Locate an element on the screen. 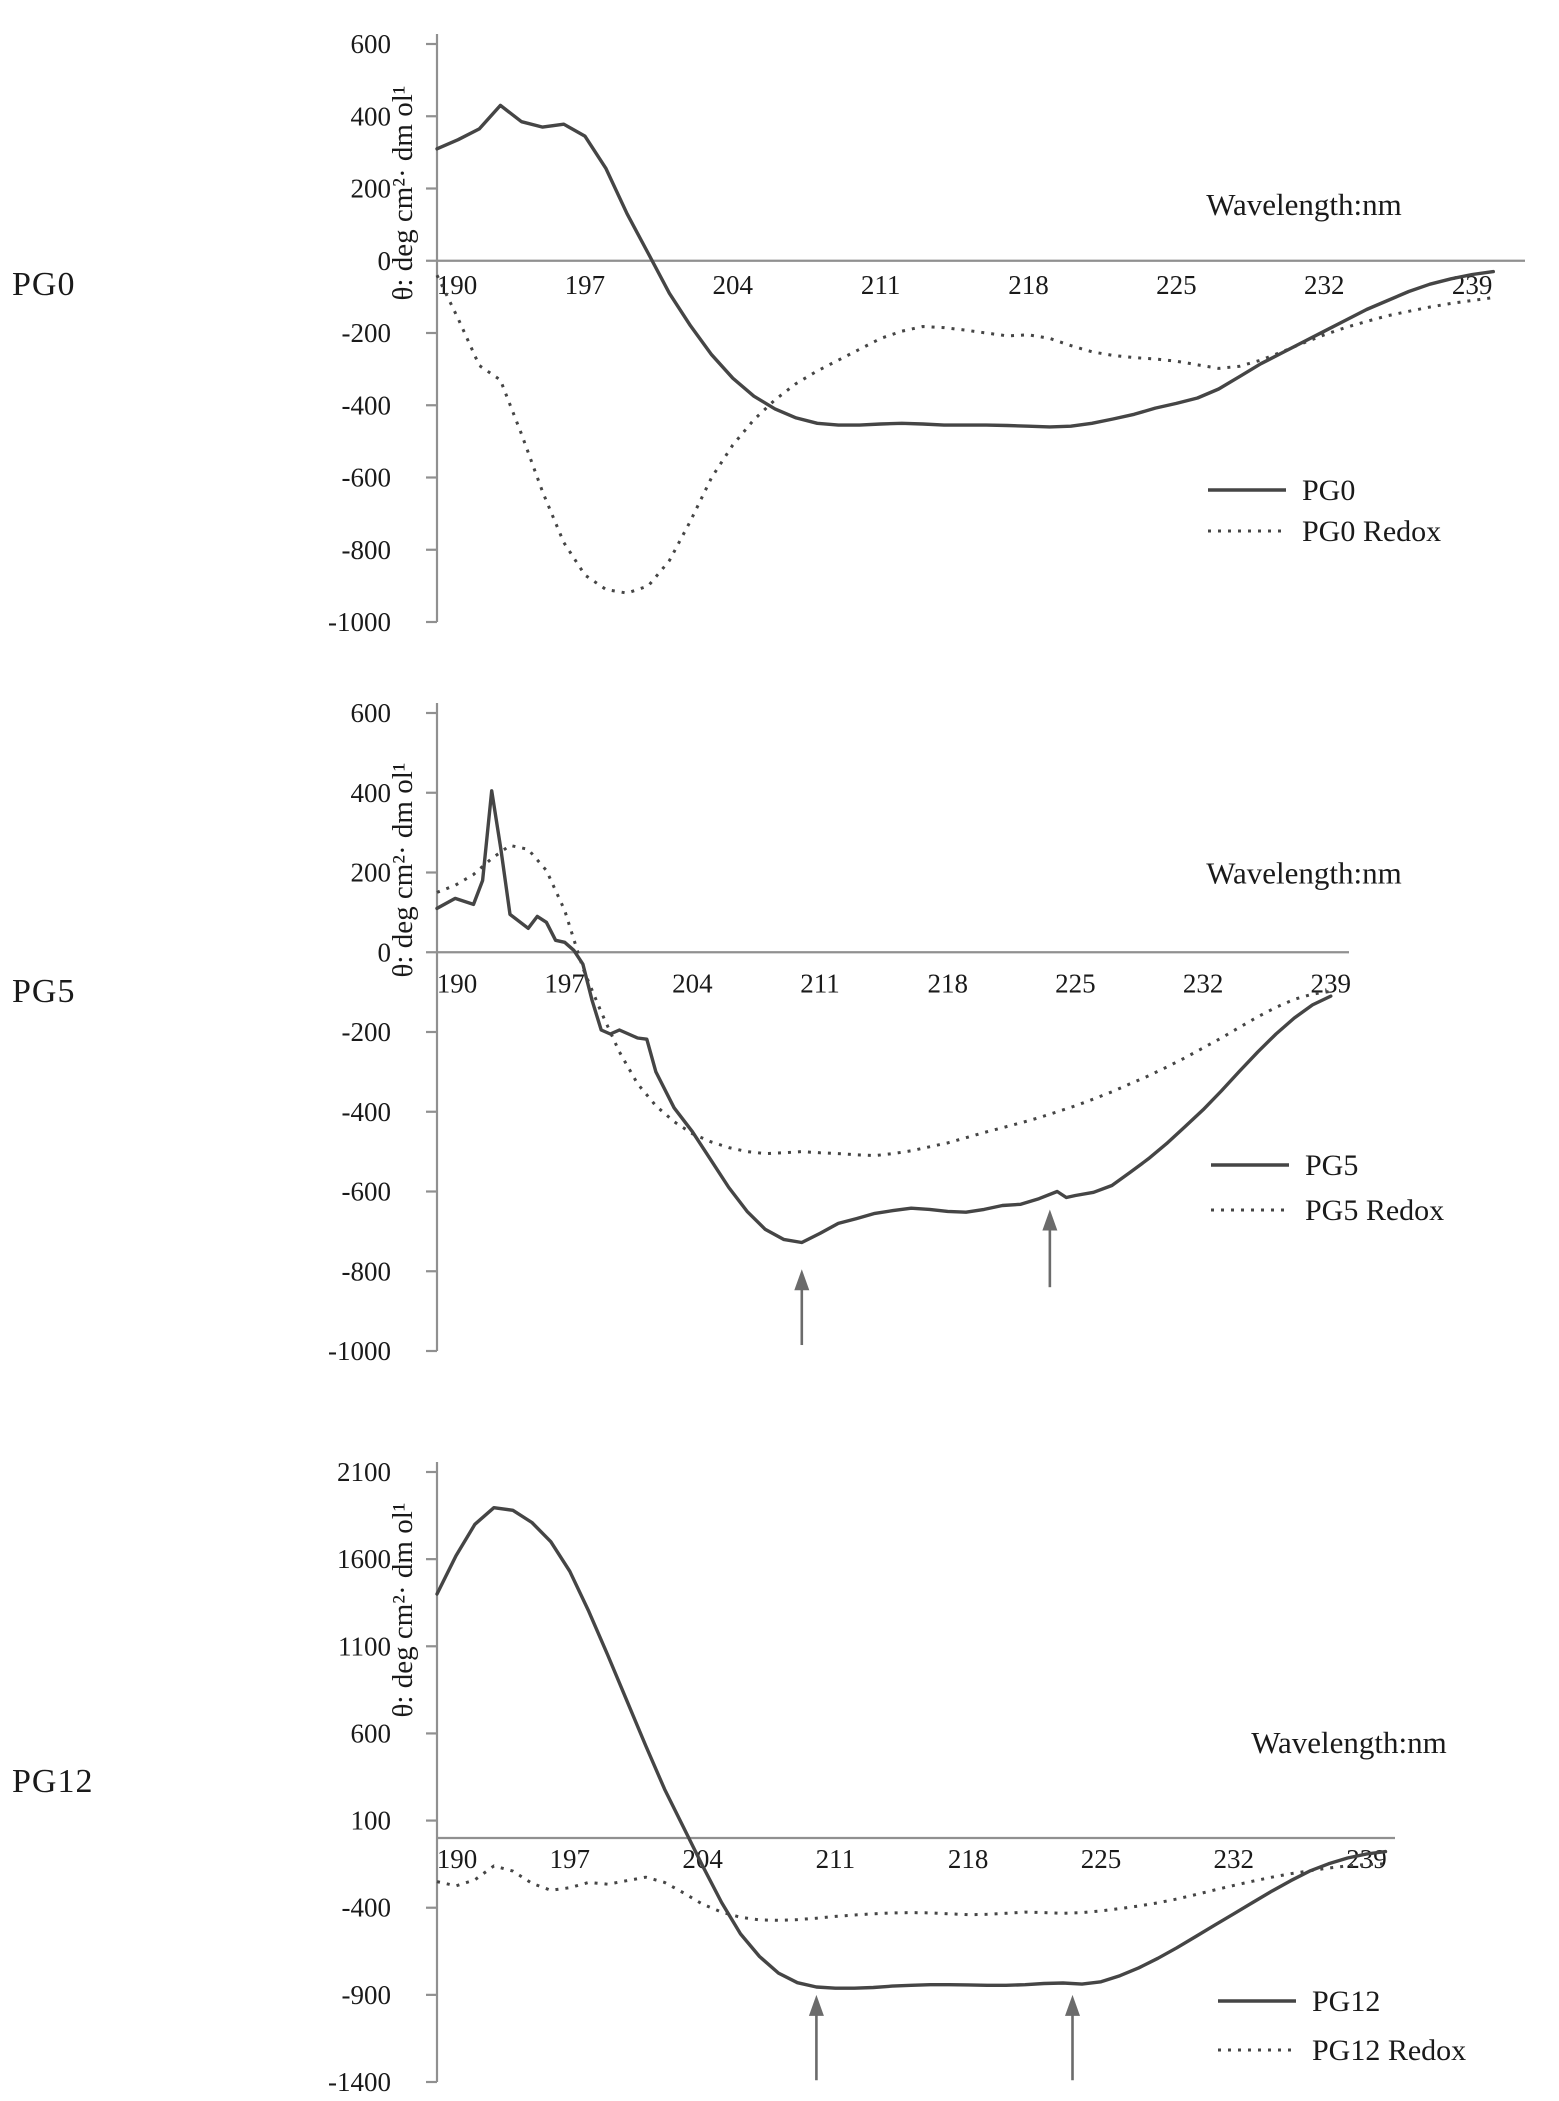 The width and height of the screenshot is (1559, 2101). legend-label: PG0 Redox is located at coordinates (1371, 531).